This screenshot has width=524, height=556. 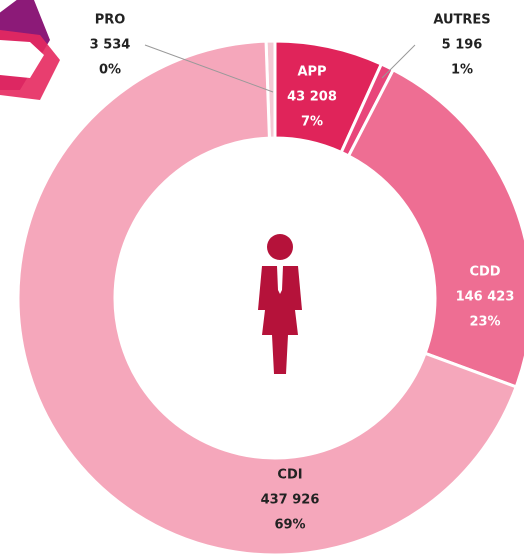 I want to click on value-label: 437 926, so click(x=290, y=500).